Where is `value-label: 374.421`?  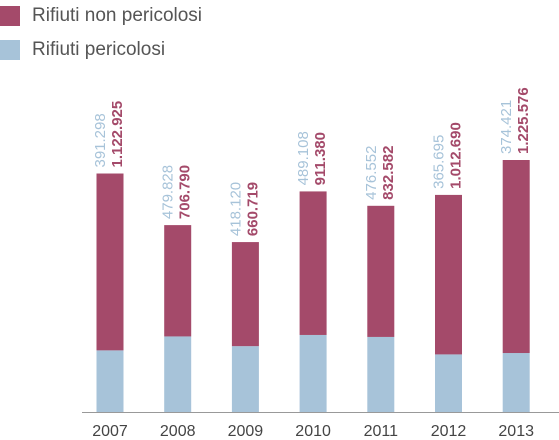
value-label: 374.421 is located at coordinates (506, 127).